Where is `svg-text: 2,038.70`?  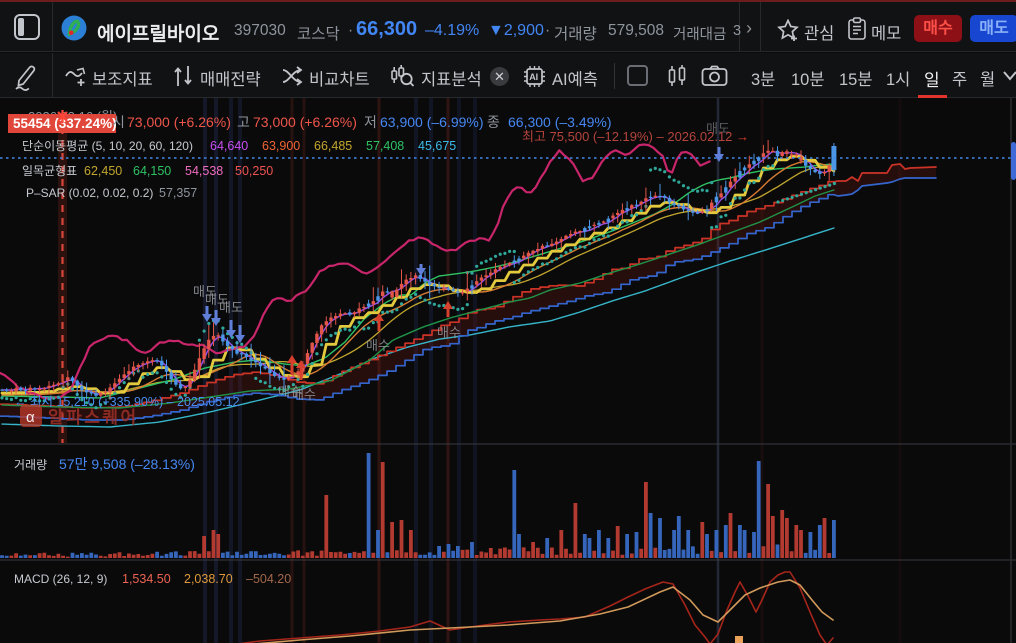
svg-text: 2,038.70 is located at coordinates (208, 579).